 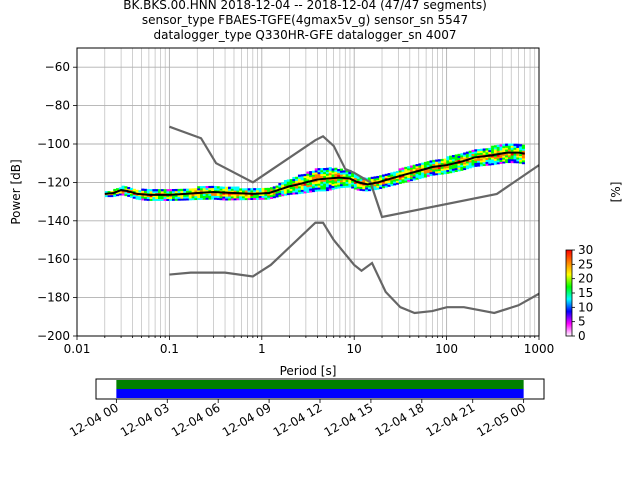 What do you see at coordinates (53, 298) in the screenshot?
I see `y-tick-label: −180` at bounding box center [53, 298].